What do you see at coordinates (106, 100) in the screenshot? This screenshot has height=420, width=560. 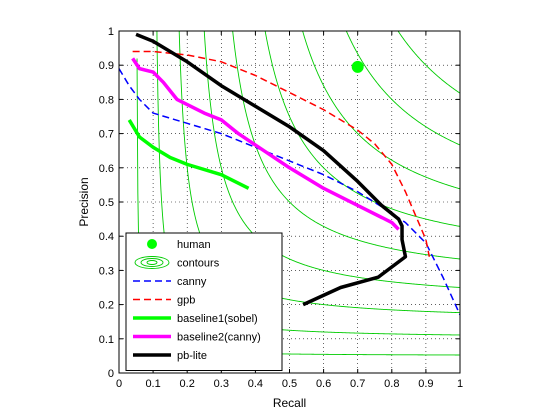 I see `y-tick-label: 0.8` at bounding box center [106, 100].